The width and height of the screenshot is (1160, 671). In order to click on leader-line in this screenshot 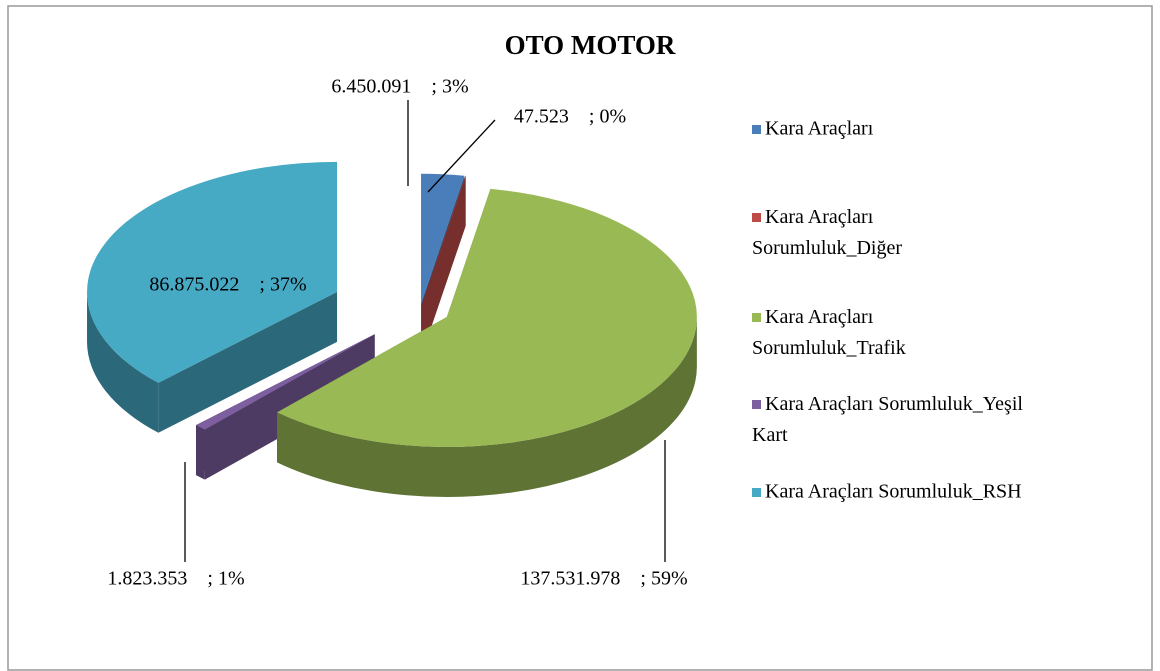, I will do `click(461, 156)`.